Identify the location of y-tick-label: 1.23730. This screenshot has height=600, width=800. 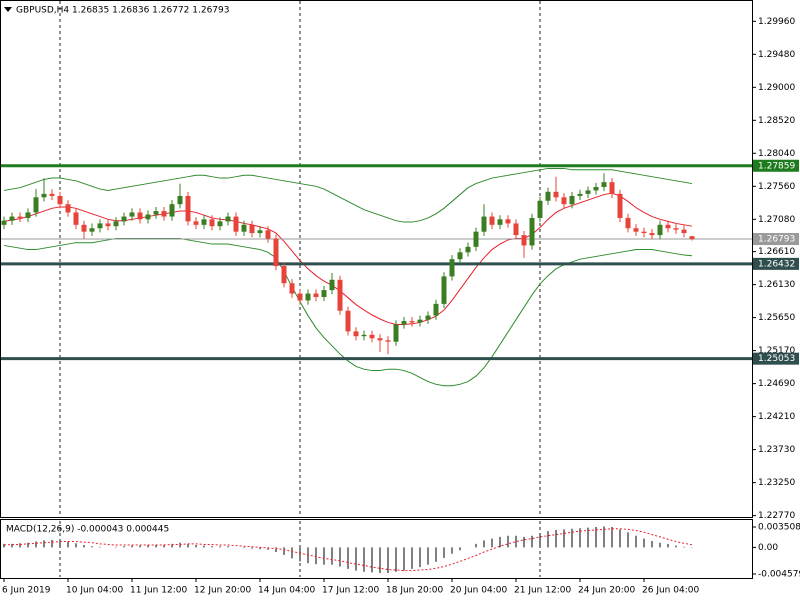
(776, 450).